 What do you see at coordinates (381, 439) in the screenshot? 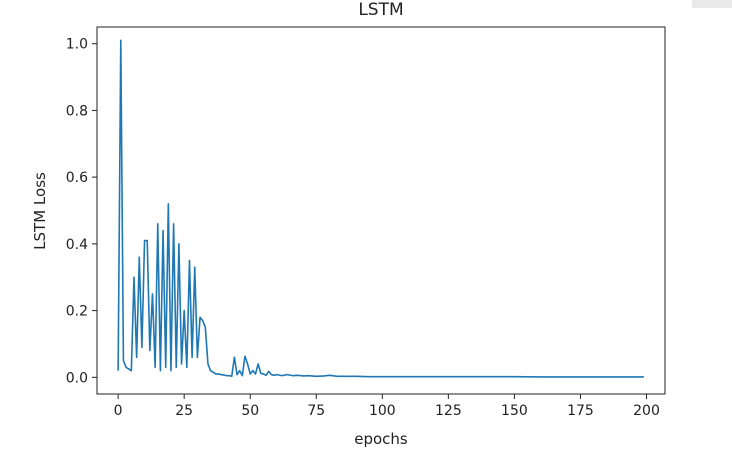
I see `x-axis-label: epochs` at bounding box center [381, 439].